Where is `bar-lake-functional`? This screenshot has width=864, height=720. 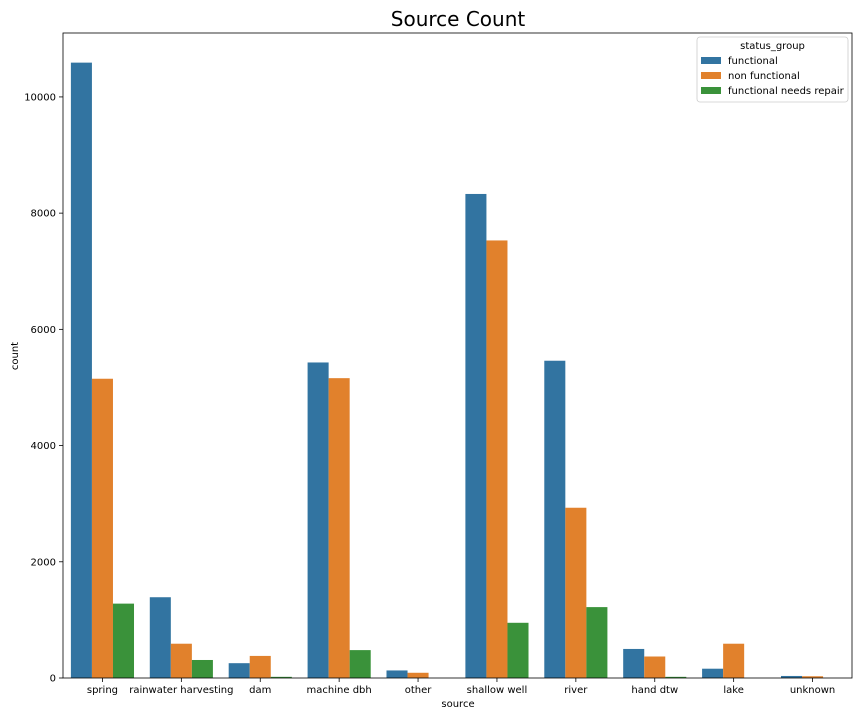
bar-lake-functional is located at coordinates (713, 673).